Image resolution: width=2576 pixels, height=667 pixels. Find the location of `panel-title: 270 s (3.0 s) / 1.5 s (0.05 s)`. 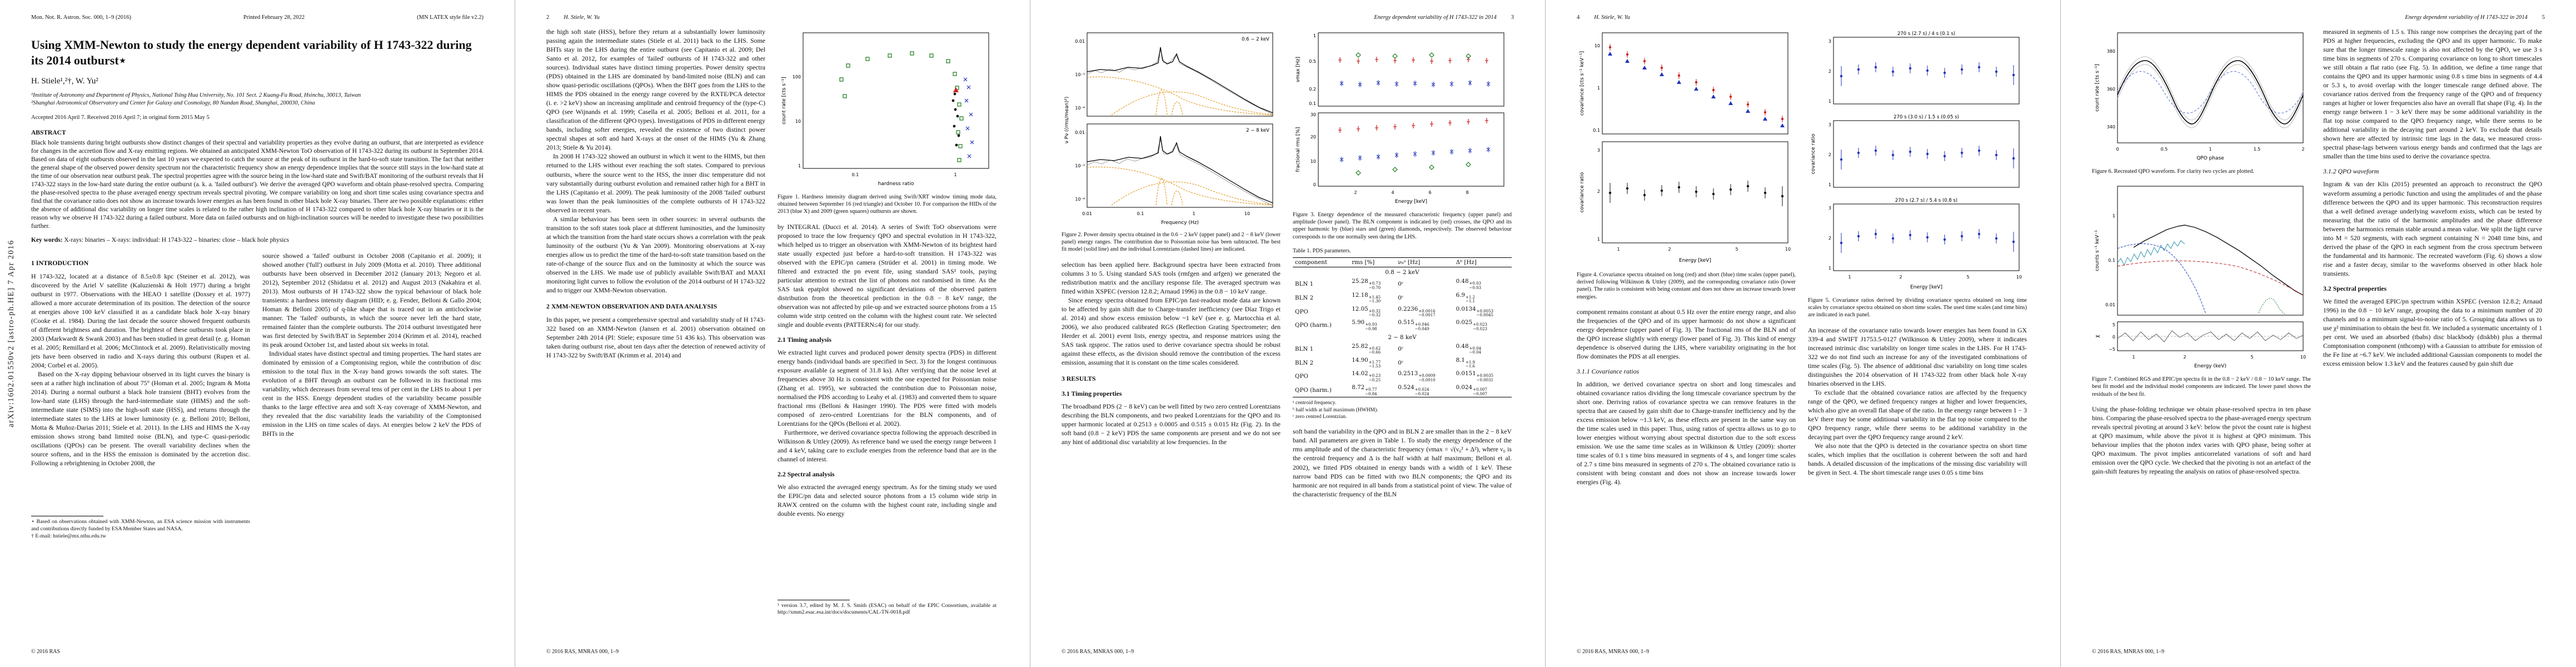

panel-title: 270 s (3.0 s) / 1.5 s (0.05 s) is located at coordinates (1926, 117).